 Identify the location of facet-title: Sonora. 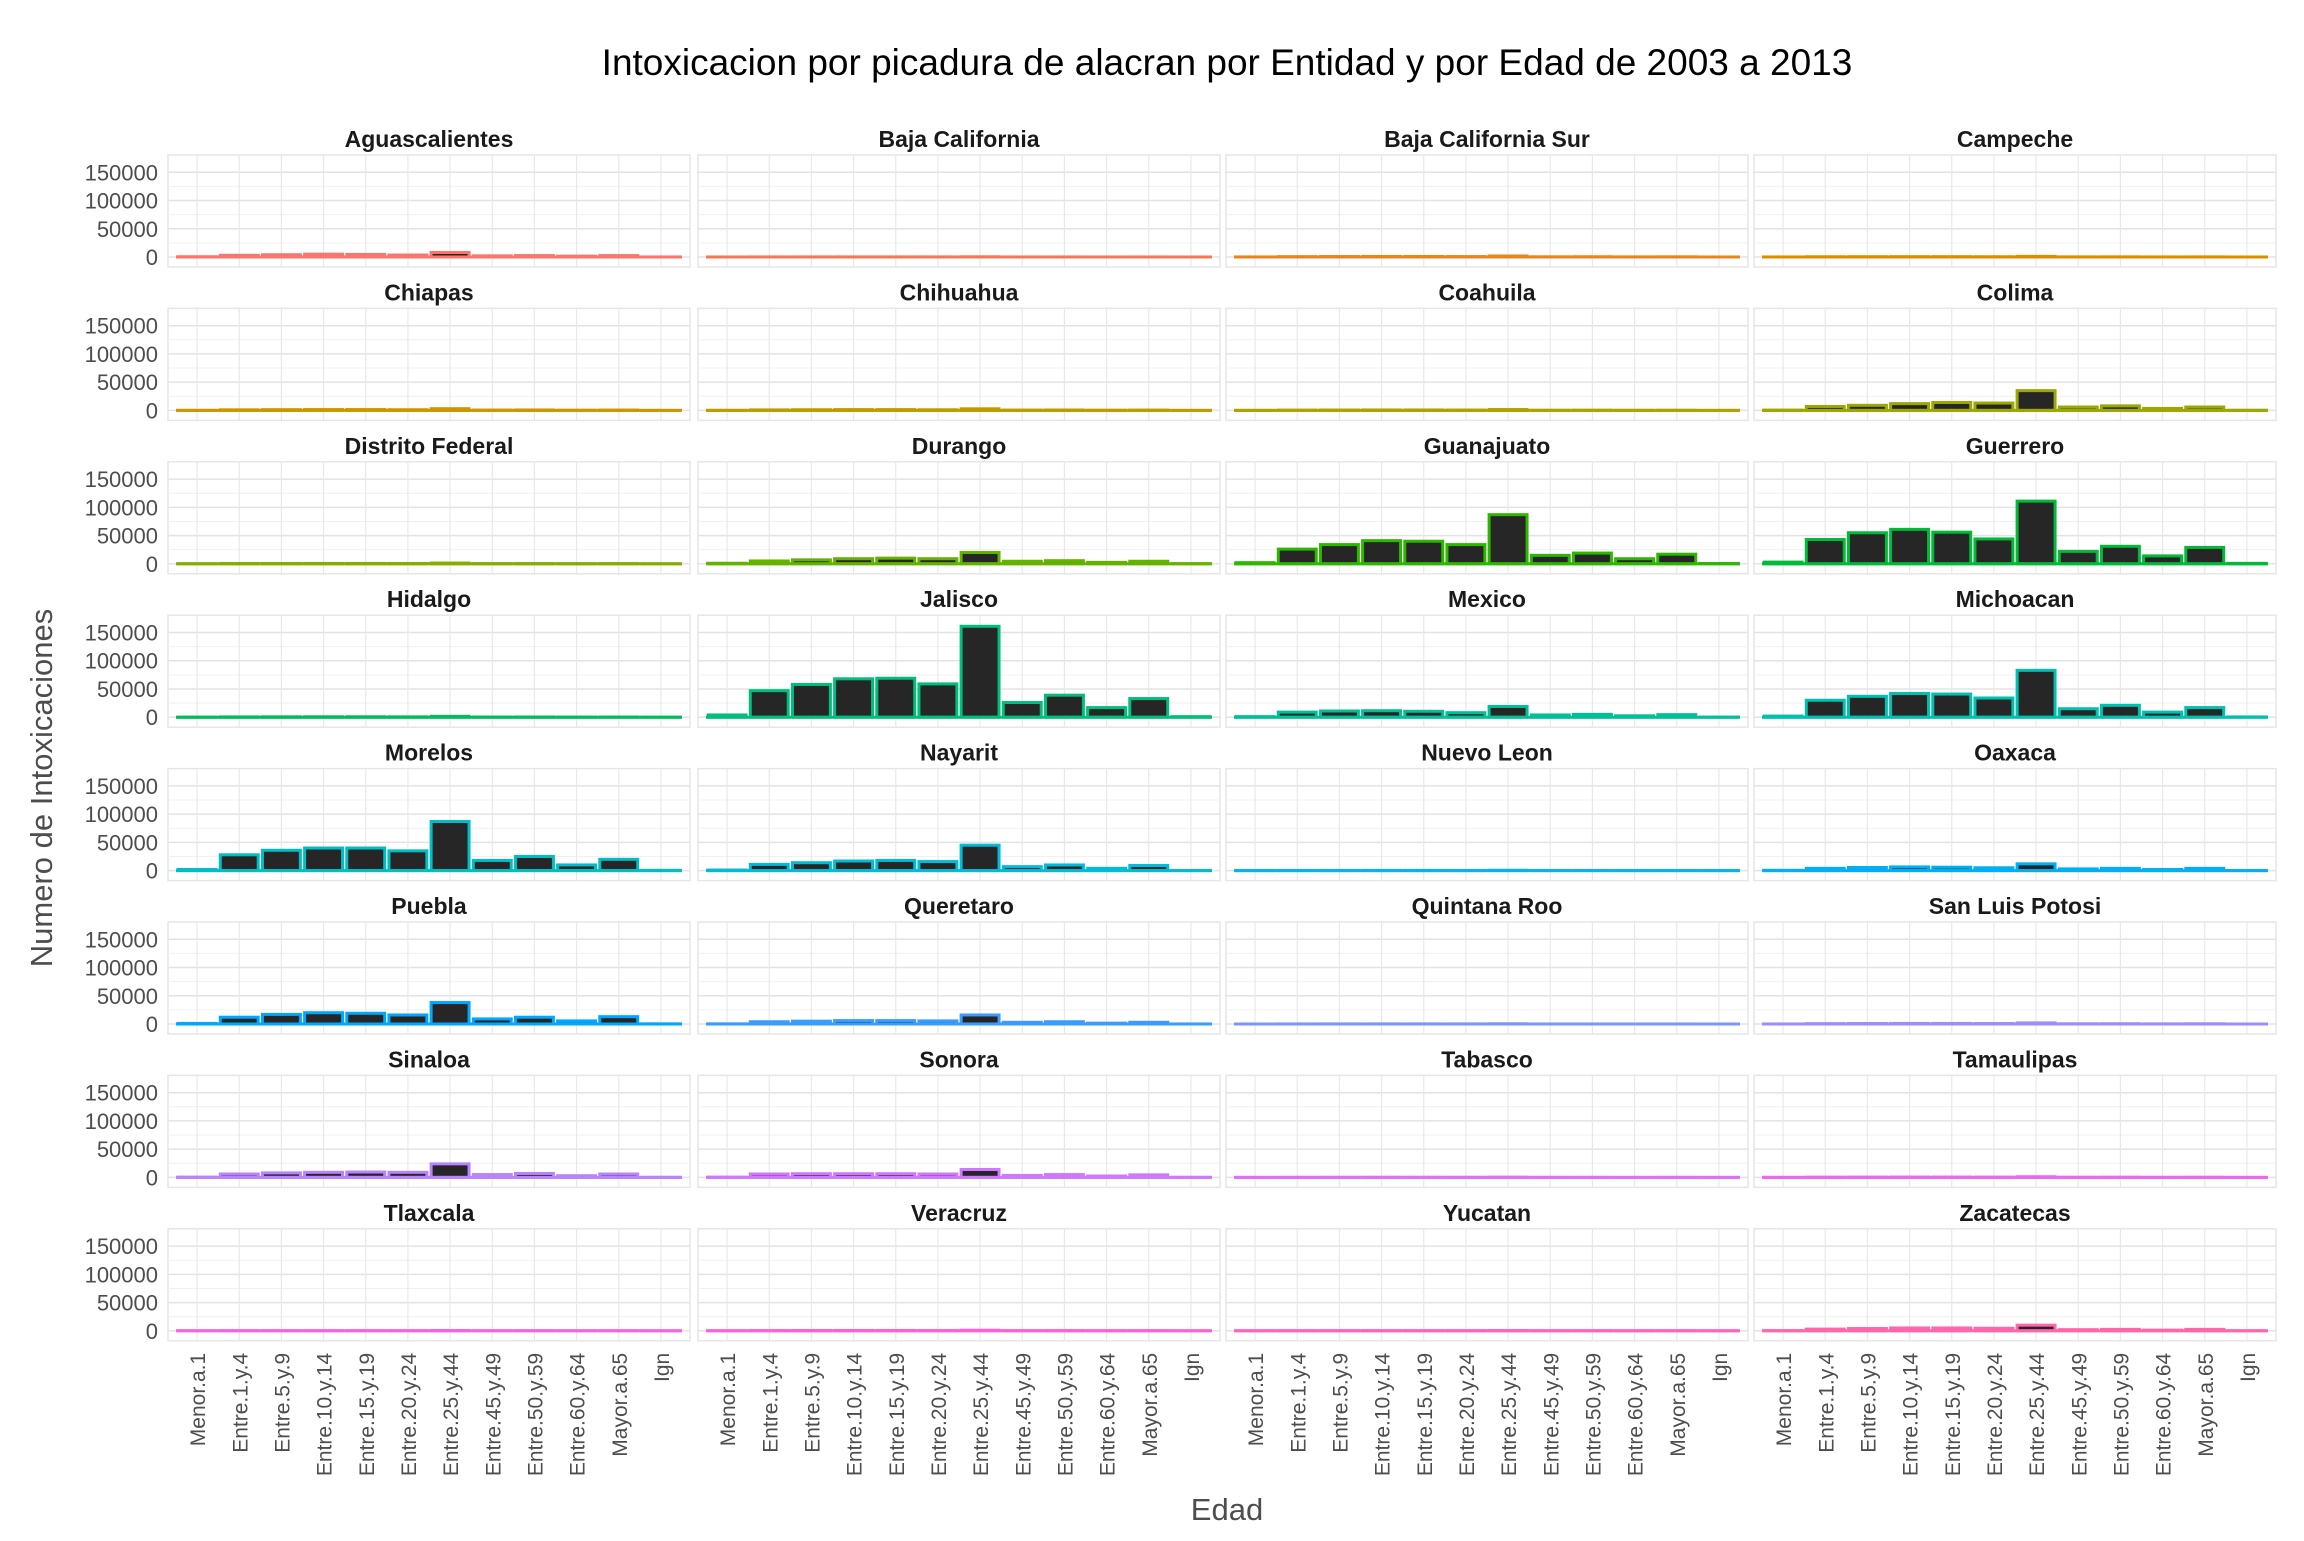
(958, 1059).